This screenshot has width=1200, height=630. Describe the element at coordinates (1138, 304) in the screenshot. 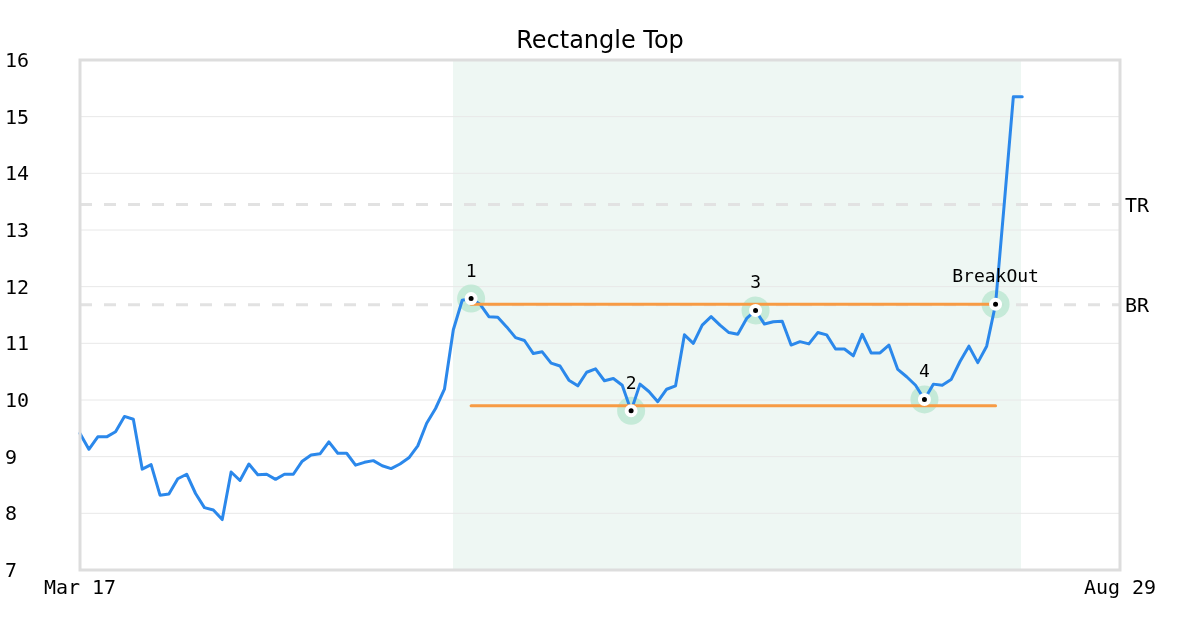

I see `ref-line-label: BR` at that location.